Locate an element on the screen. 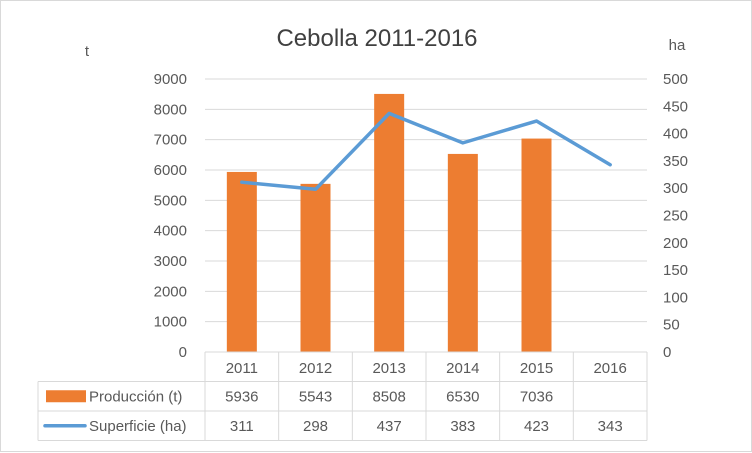 Image resolution: width=752 pixels, height=453 pixels. right-axis-unit: ha is located at coordinates (677, 45).